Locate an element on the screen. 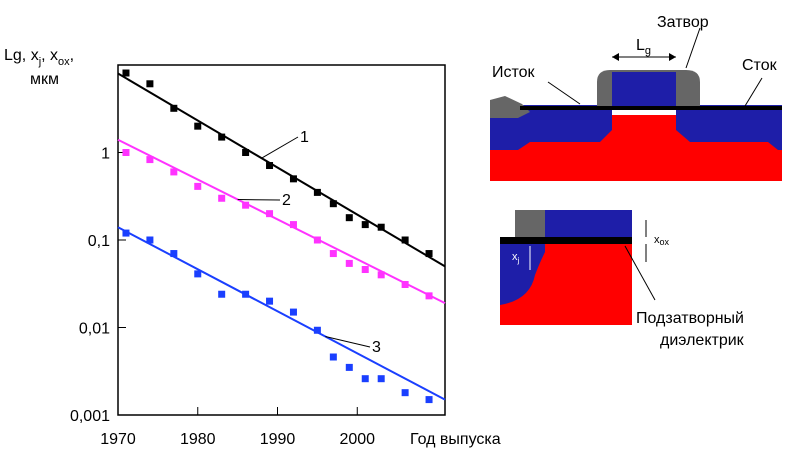 This screenshot has width=787, height=453. xox-main: x is located at coordinates (657, 240).